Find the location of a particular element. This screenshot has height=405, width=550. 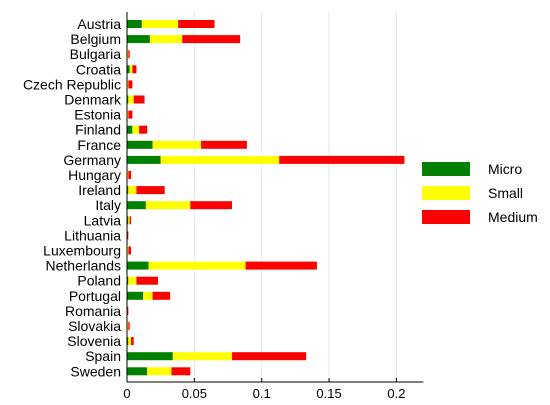

x-tick-label-3: 0.15 is located at coordinates (328, 393).